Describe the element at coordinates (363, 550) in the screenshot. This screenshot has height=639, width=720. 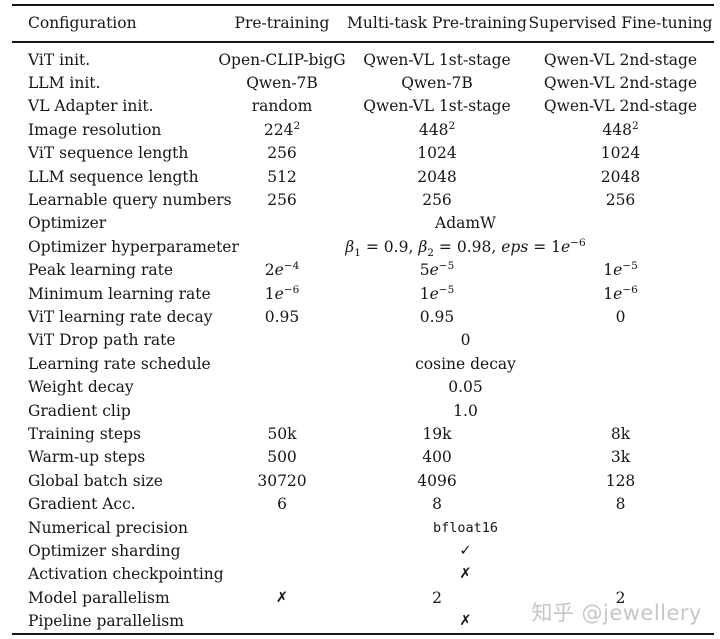
I see `table-row: Optimizer sharding ✓` at that location.